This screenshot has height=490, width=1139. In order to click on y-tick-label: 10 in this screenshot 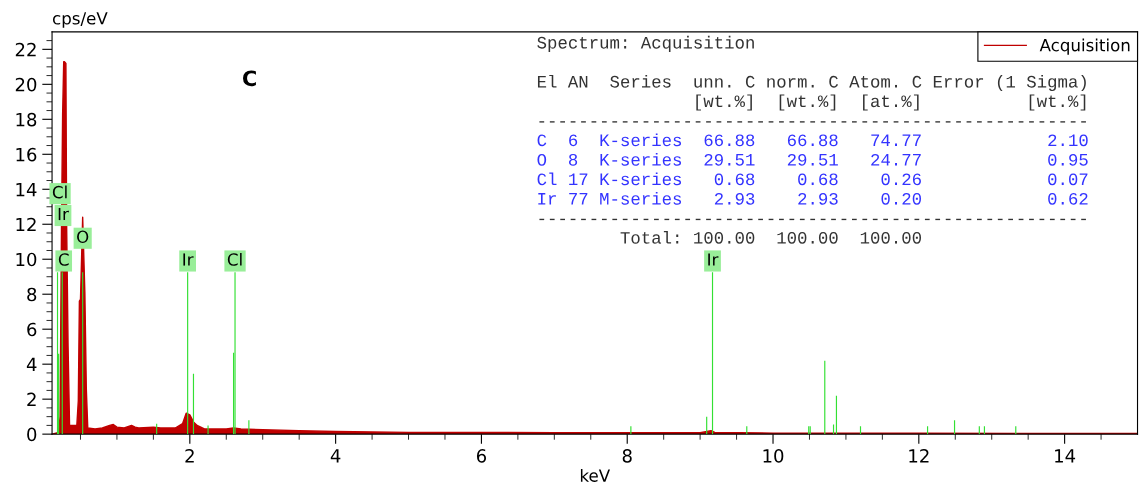, I will do `click(26, 259)`.